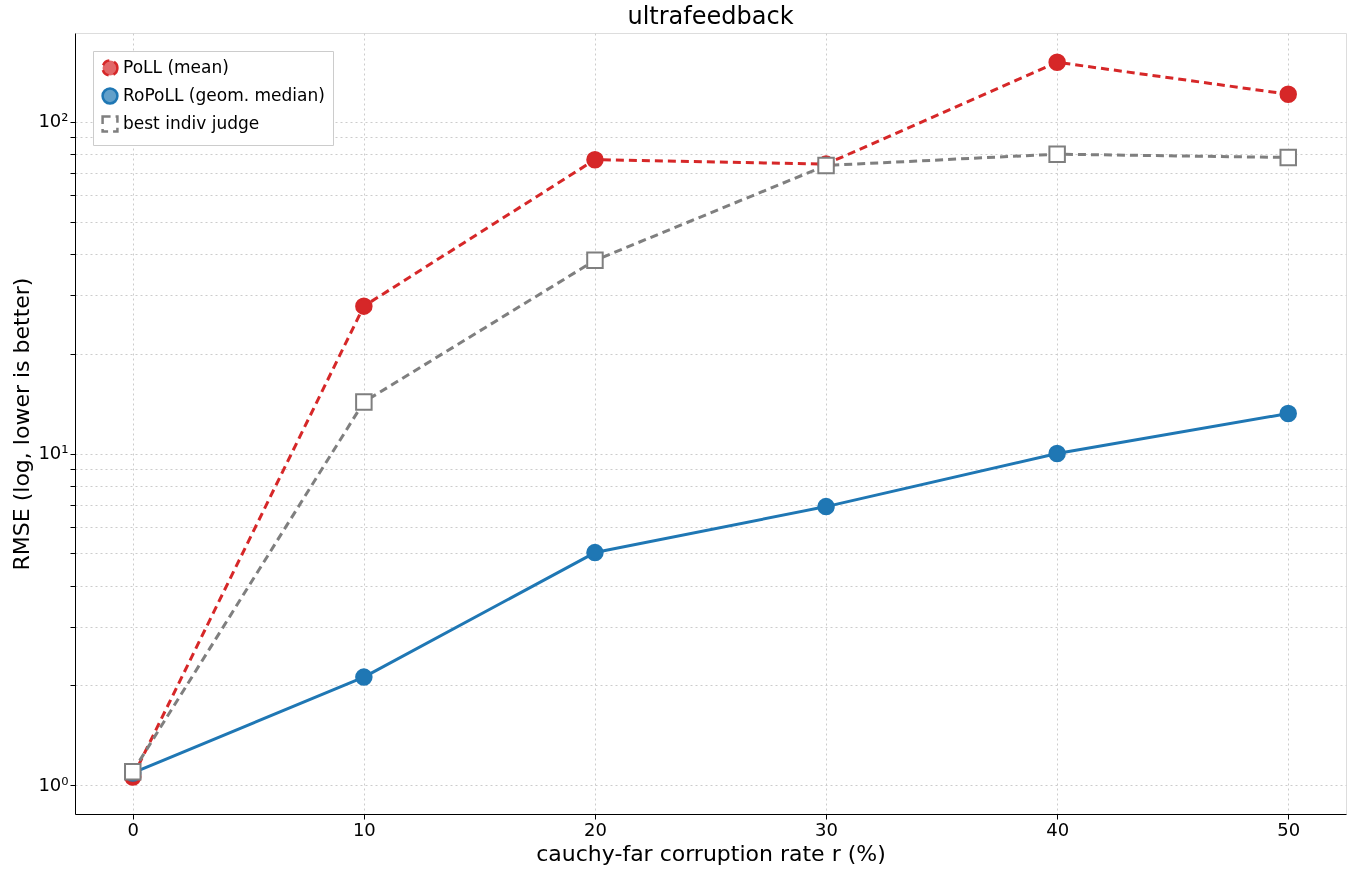 This screenshot has width=1356, height=874. Describe the element at coordinates (53, 121) in the screenshot. I see `y-tick-label: 10²` at that location.